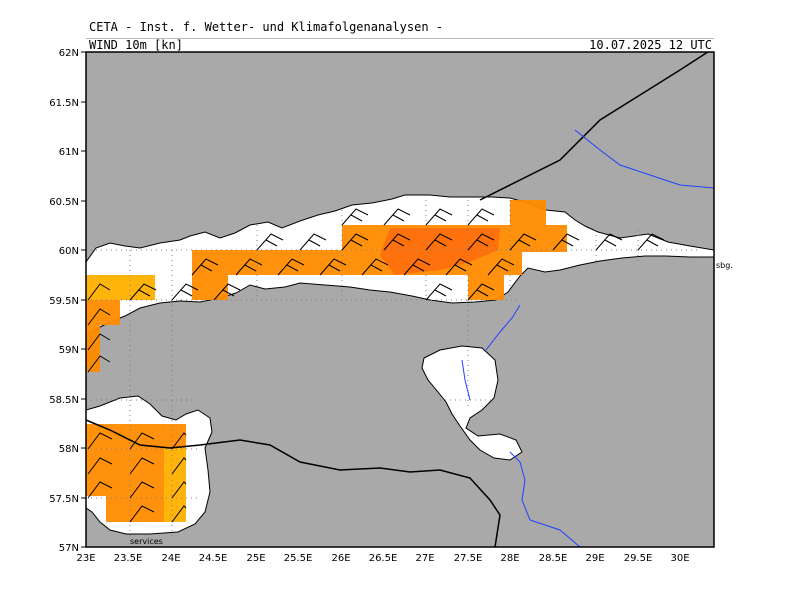  I want to click on shade-yellow, so click(120, 323).